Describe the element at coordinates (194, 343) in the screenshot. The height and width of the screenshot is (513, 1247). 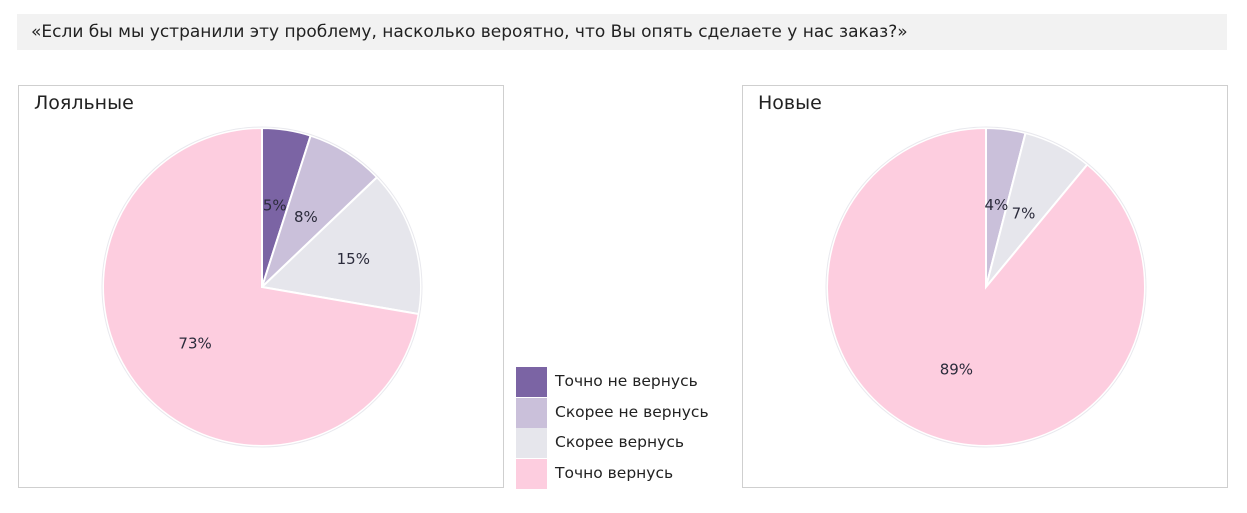
I see `slice-label: 73%` at that location.